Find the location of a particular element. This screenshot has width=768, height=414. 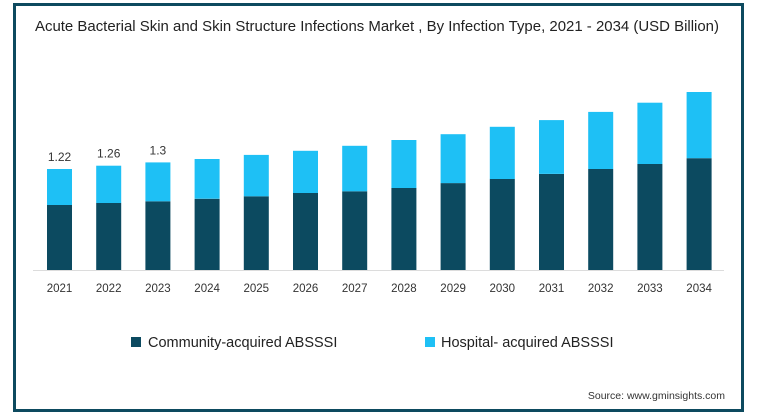

bar-community-2034 is located at coordinates (699, 214).